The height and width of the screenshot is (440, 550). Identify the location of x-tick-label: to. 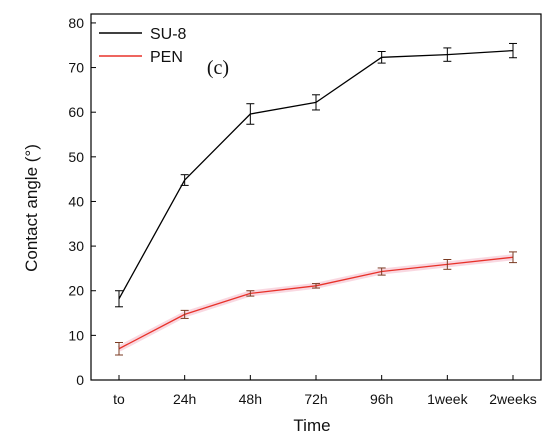
(119, 399).